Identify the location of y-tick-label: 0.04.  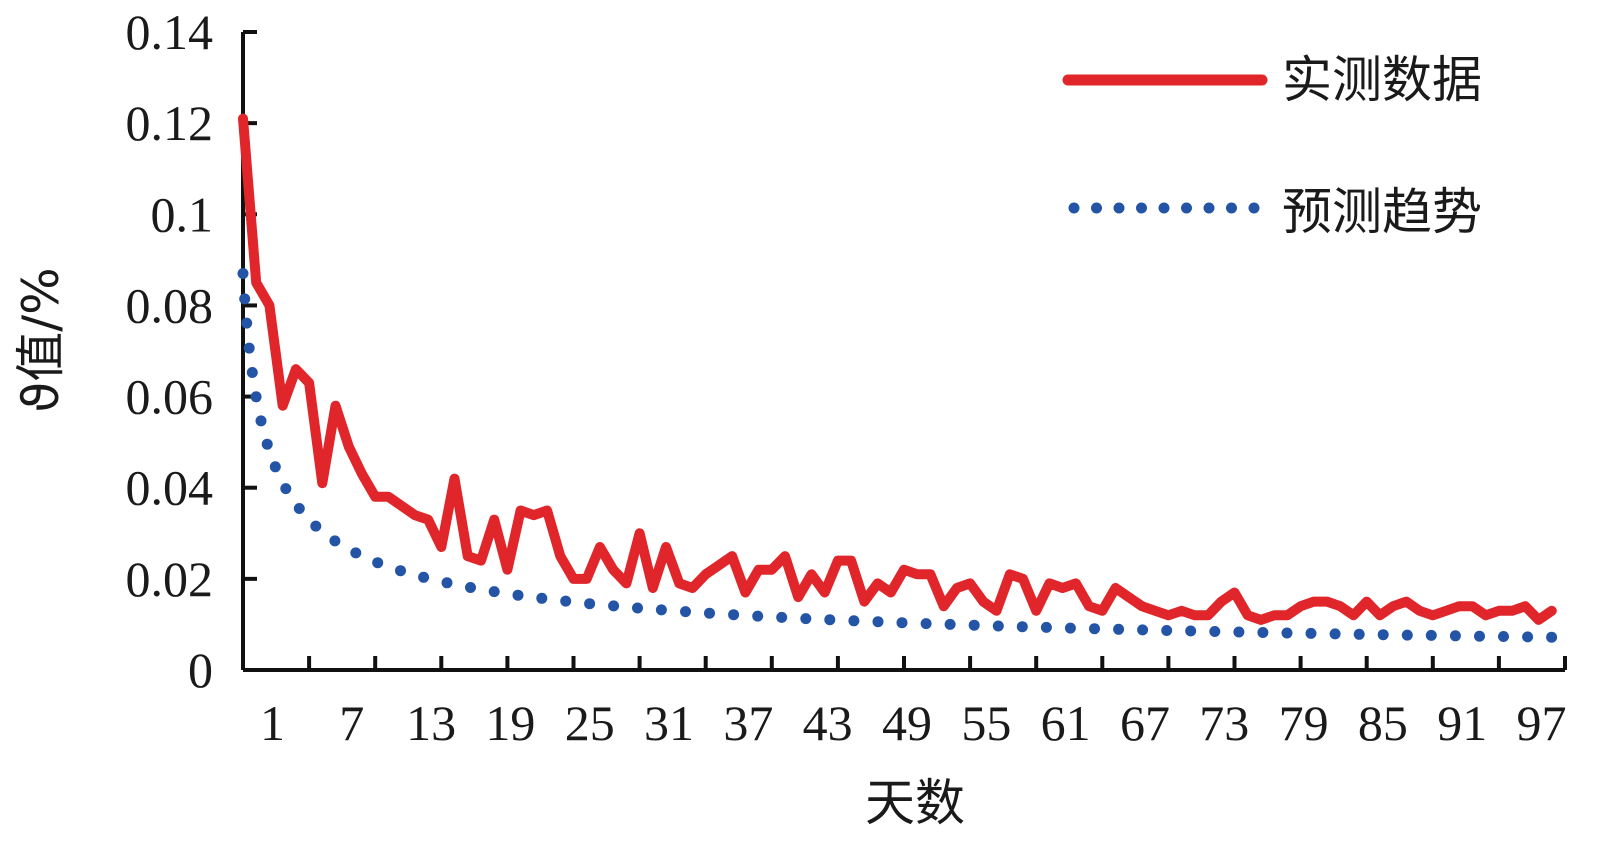
(170, 488).